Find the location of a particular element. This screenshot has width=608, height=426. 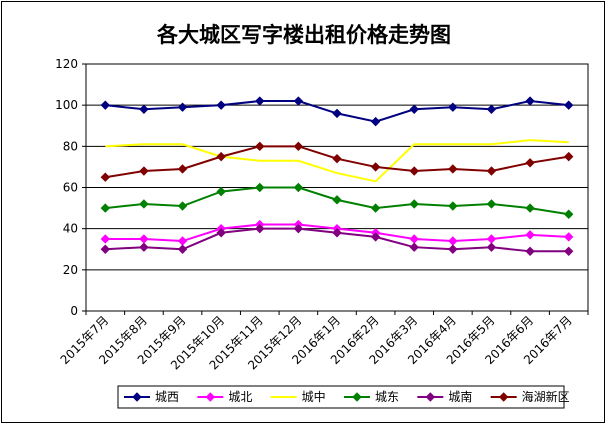

y-tick-label: 120 is located at coordinates (66, 64).